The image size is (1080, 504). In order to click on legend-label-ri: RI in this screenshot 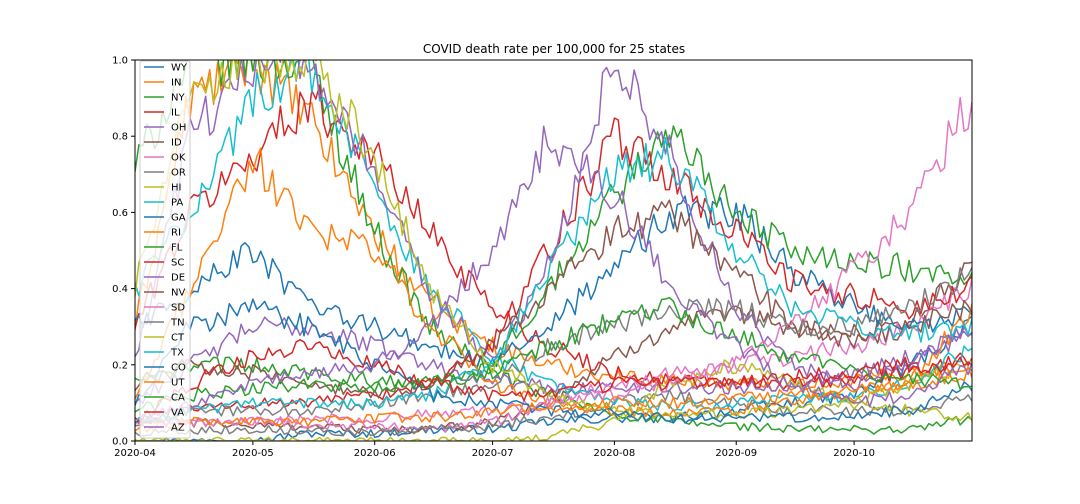, I will do `click(176, 233)`.